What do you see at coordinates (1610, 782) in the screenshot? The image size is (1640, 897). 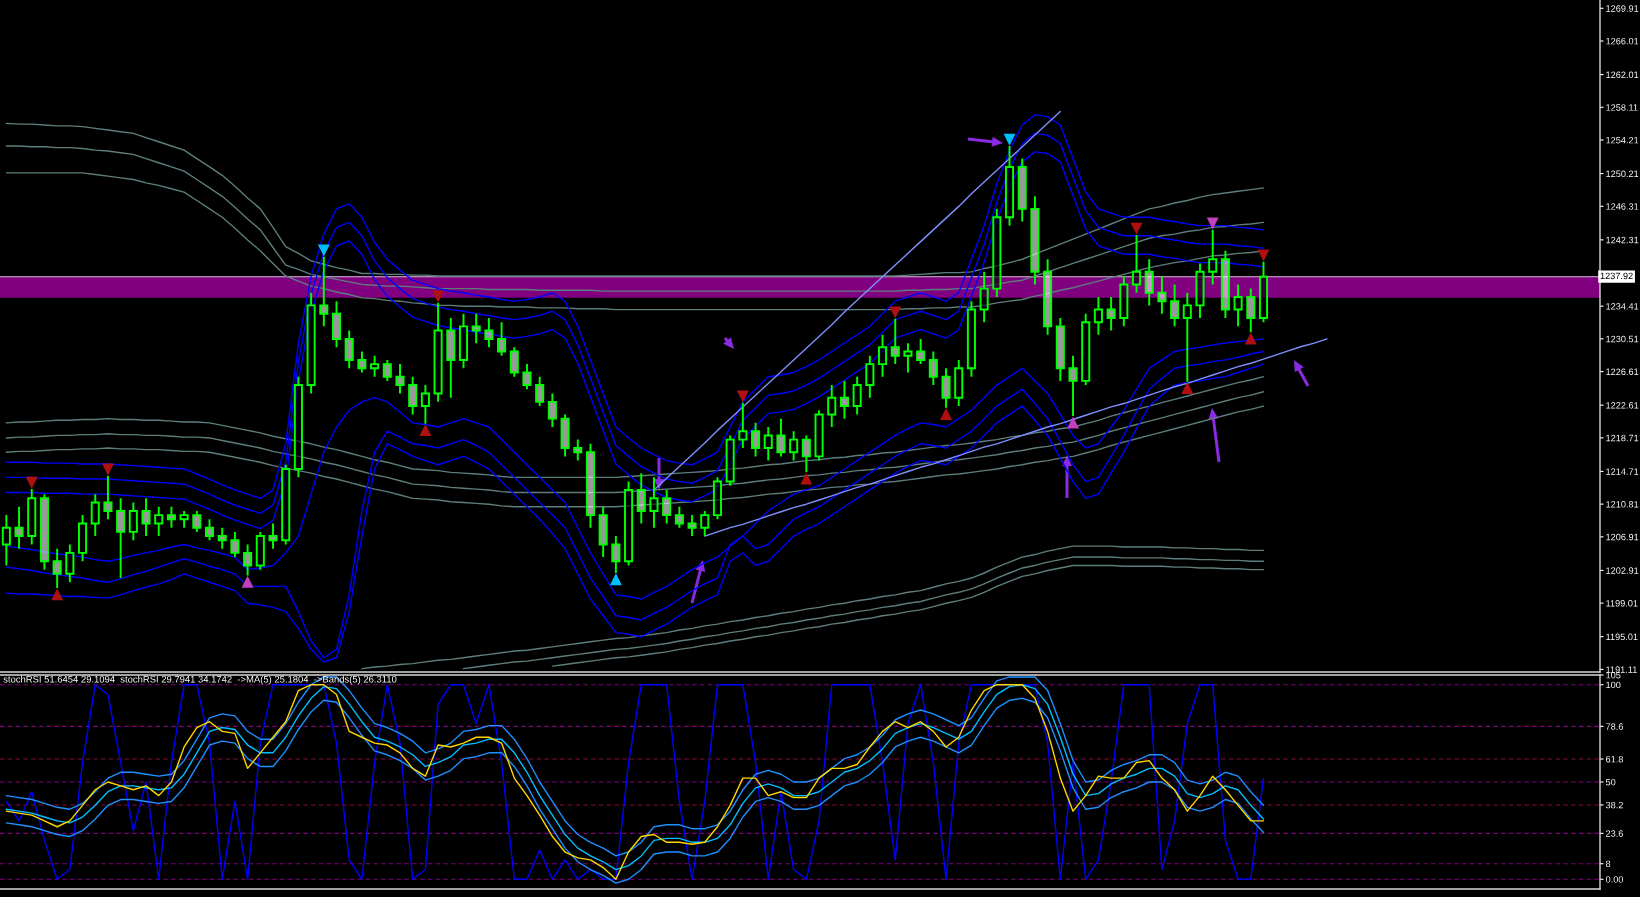 I see `y-tick-label: 50` at bounding box center [1610, 782].